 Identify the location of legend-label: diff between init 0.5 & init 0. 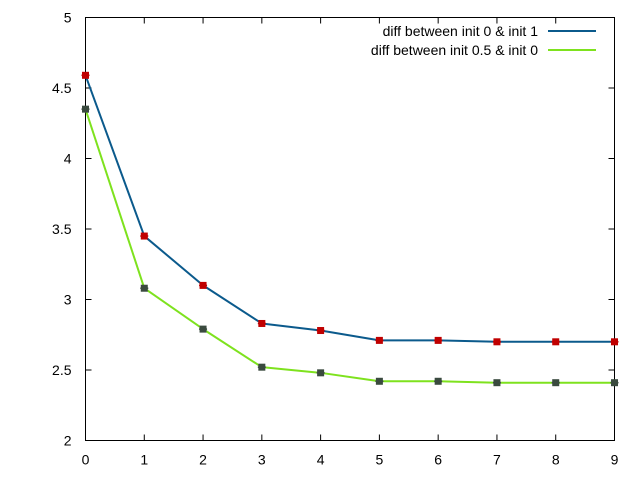
(454, 50).